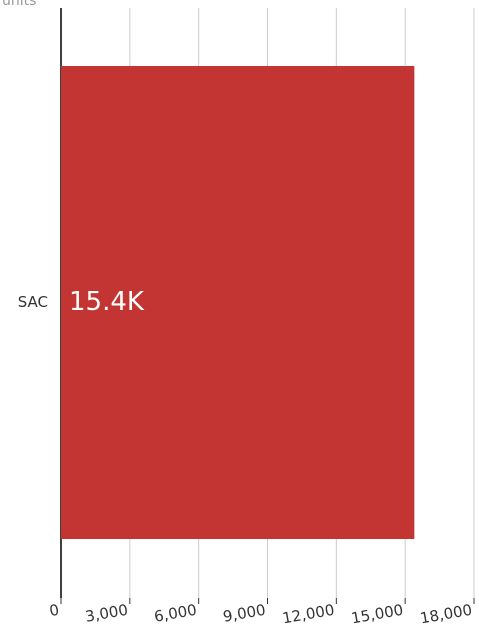  Describe the element at coordinates (106, 613) in the screenshot. I see `x-tick-label: 3,000` at that location.